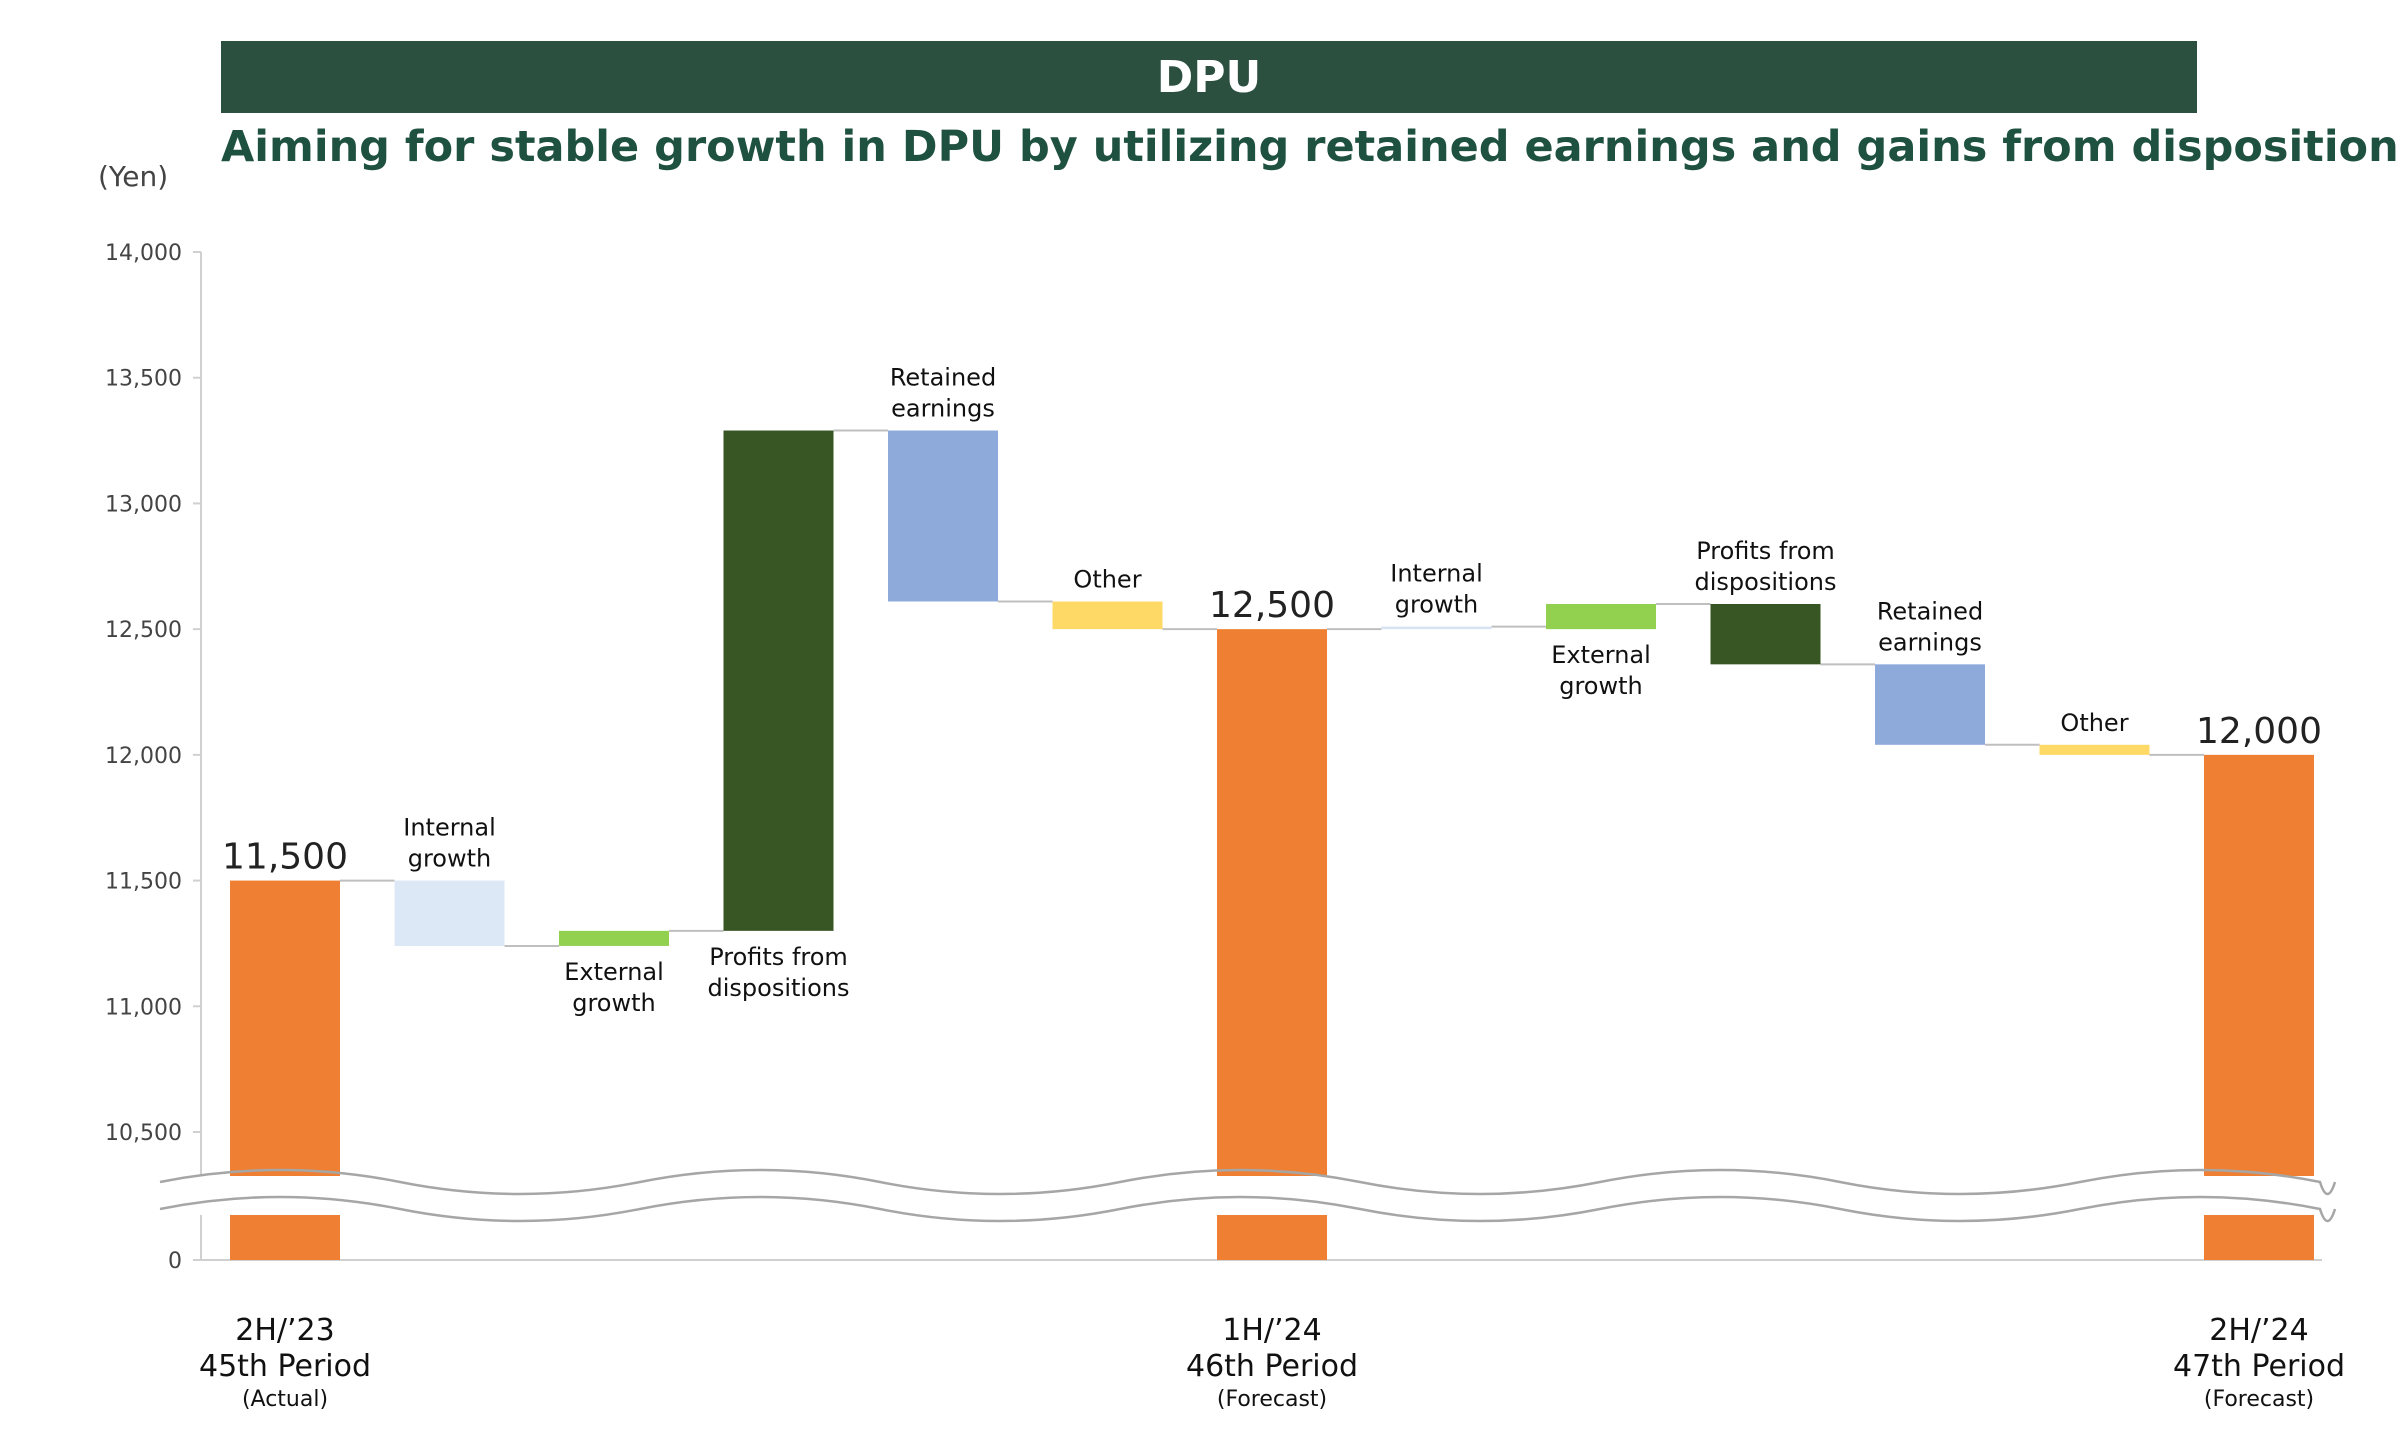 This screenshot has width=2400, height=1443. What do you see at coordinates (1209, 77) in the screenshot?
I see `banner-title: DPU` at bounding box center [1209, 77].